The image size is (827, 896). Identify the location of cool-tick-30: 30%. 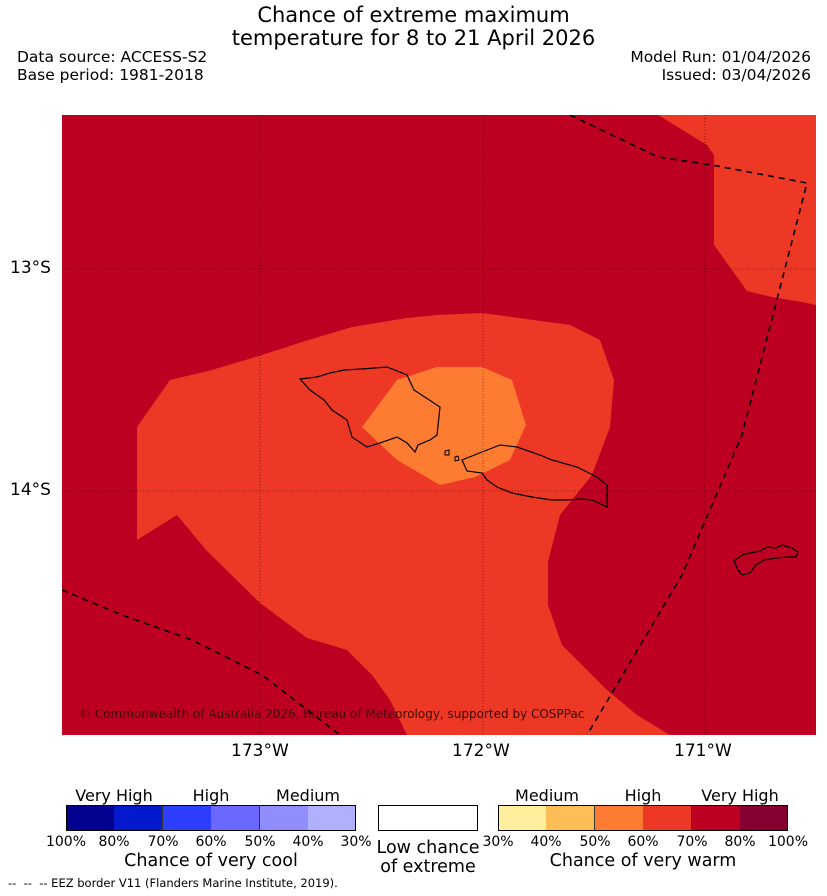
(356, 842).